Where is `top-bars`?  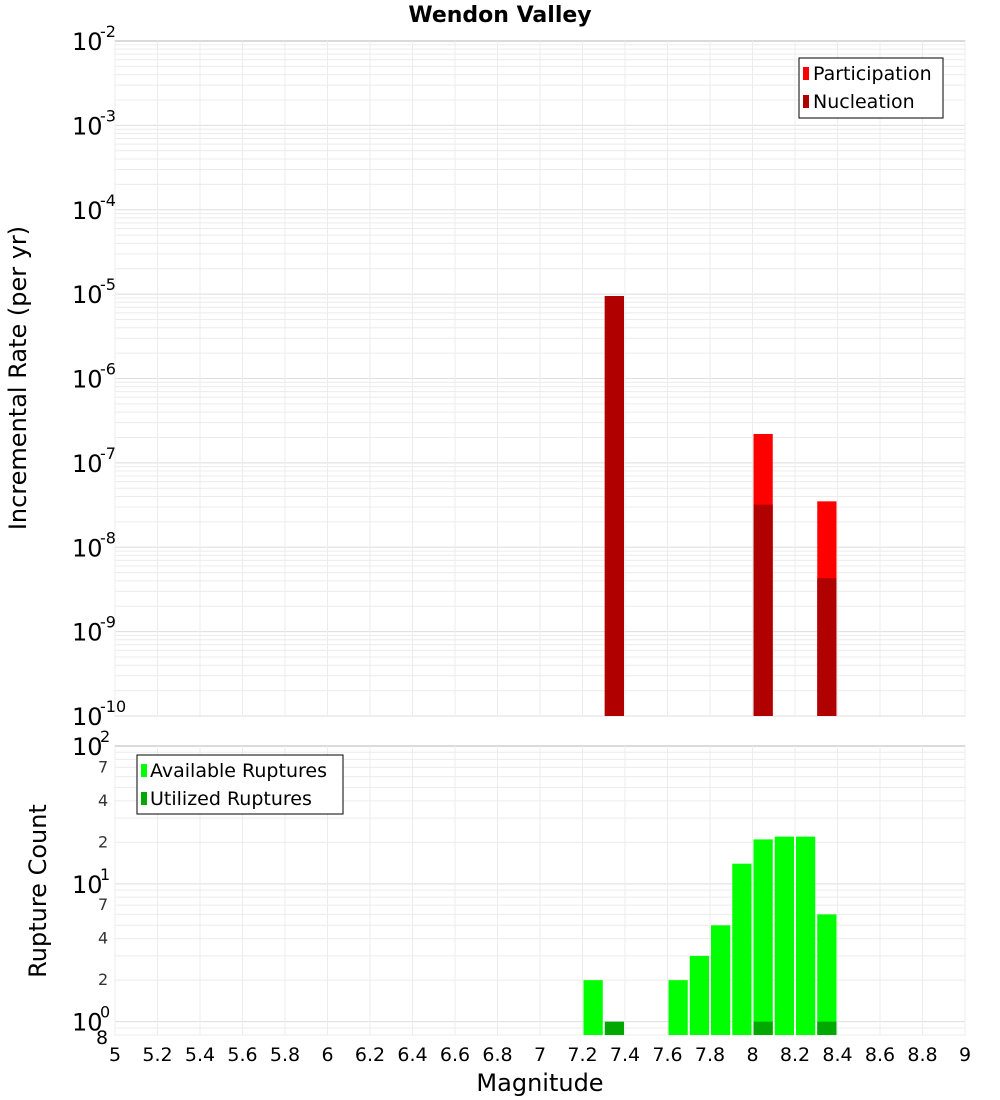 top-bars is located at coordinates (720, 506).